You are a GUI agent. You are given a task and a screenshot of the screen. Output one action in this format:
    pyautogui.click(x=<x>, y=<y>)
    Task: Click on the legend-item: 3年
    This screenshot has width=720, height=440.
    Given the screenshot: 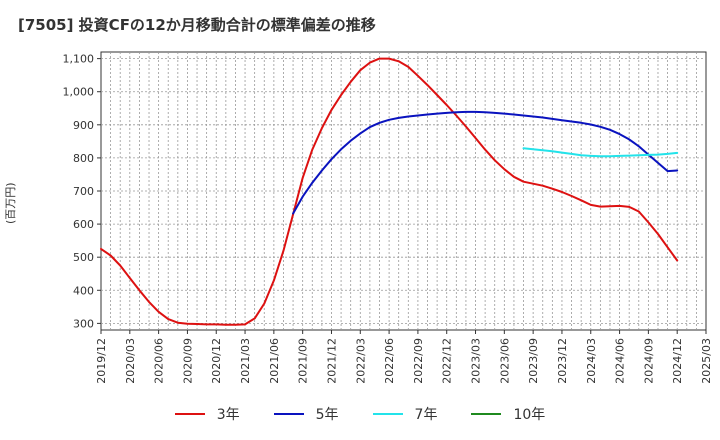 What is the action you would take?
    pyautogui.click(x=207, y=414)
    